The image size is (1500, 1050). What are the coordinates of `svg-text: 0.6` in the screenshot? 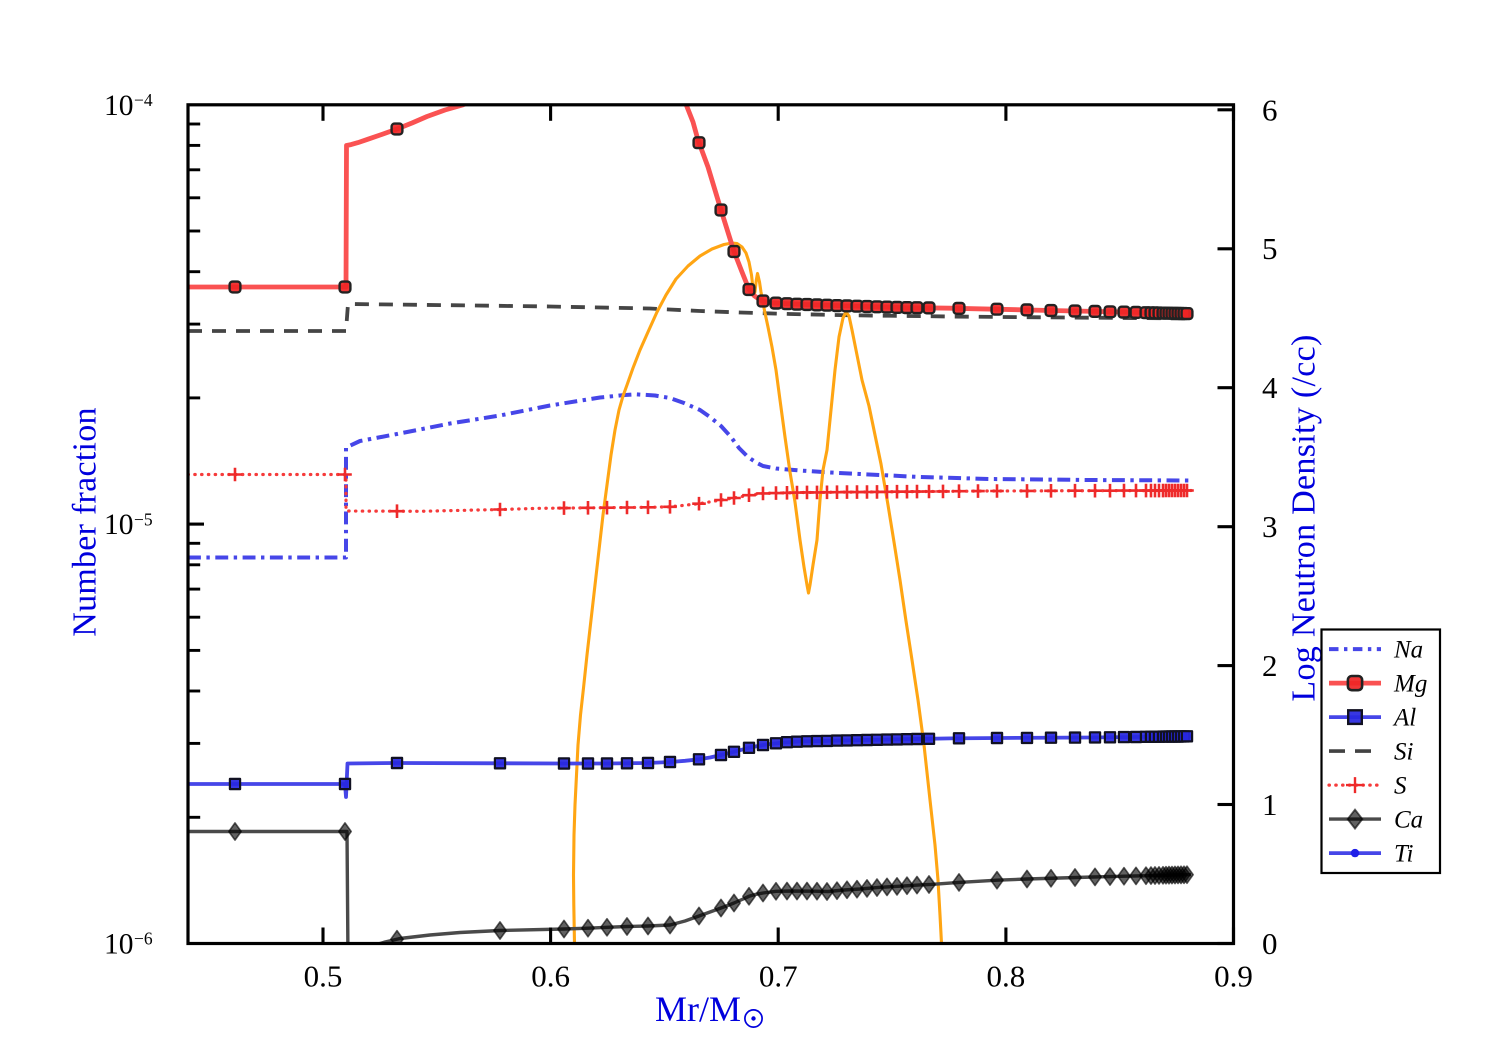 It's located at (550, 976).